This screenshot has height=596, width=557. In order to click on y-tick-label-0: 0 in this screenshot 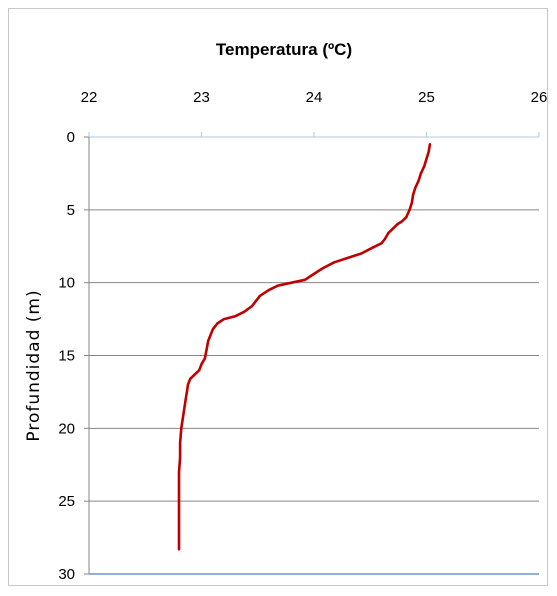, I will do `click(71, 137)`.